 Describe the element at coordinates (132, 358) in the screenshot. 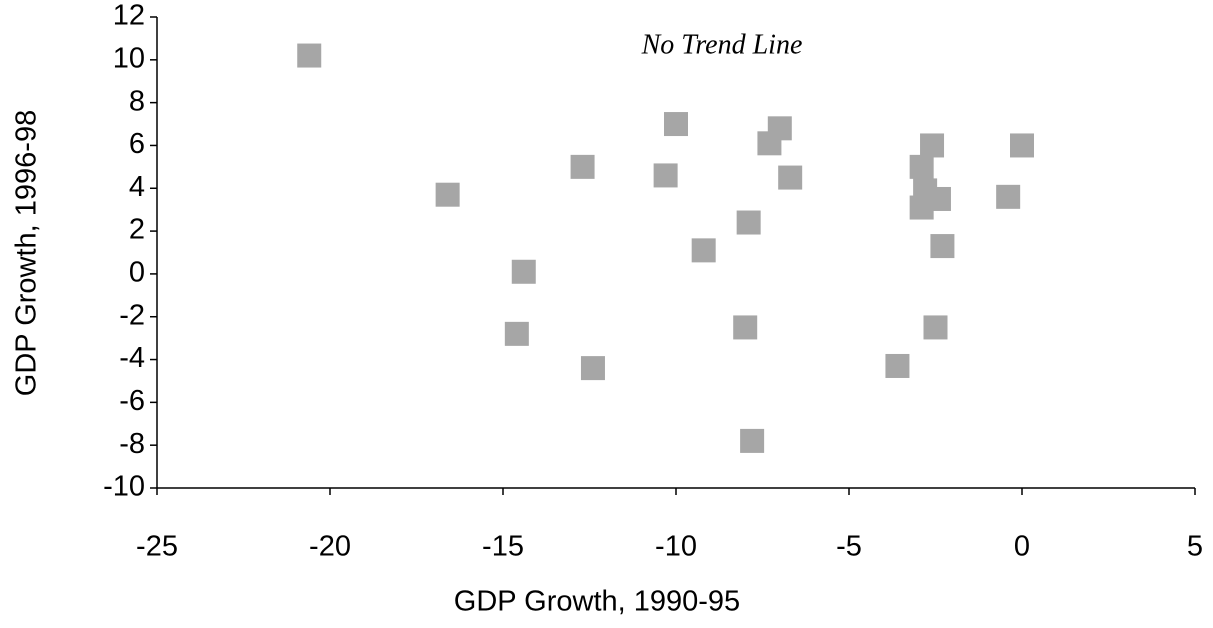

I see `y-tick-label: -4` at that location.